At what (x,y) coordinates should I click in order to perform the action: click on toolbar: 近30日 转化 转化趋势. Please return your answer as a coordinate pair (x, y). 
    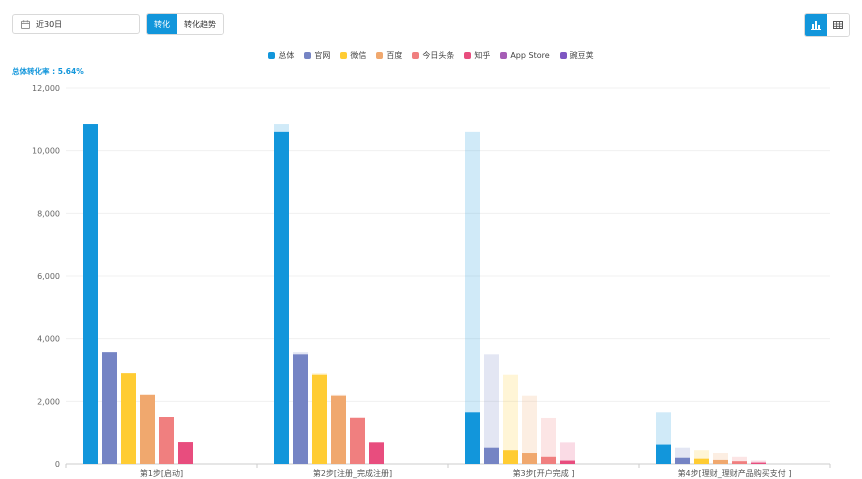
    Looking at the image, I should click on (118, 24).